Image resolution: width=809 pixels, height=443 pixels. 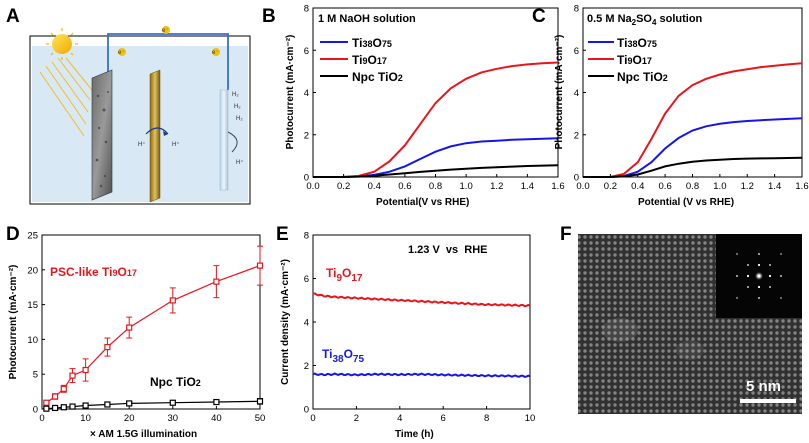 I want to click on x-tick-label: 20, so click(x=129, y=418).